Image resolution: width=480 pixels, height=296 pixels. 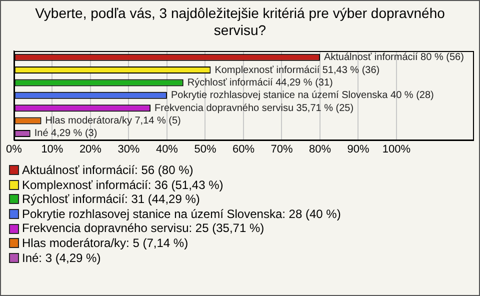 What do you see at coordinates (320, 149) in the screenshot?
I see `x-tick-label: 80%` at bounding box center [320, 149].